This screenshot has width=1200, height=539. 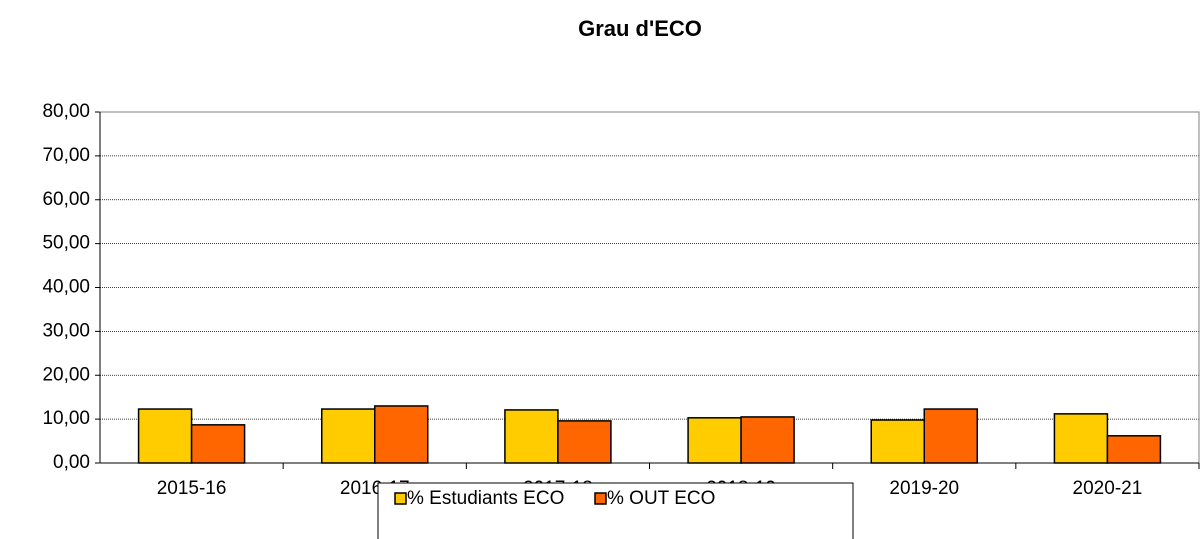 What do you see at coordinates (1108, 488) in the screenshot?
I see `x-tick-label: 2020-21` at bounding box center [1108, 488].